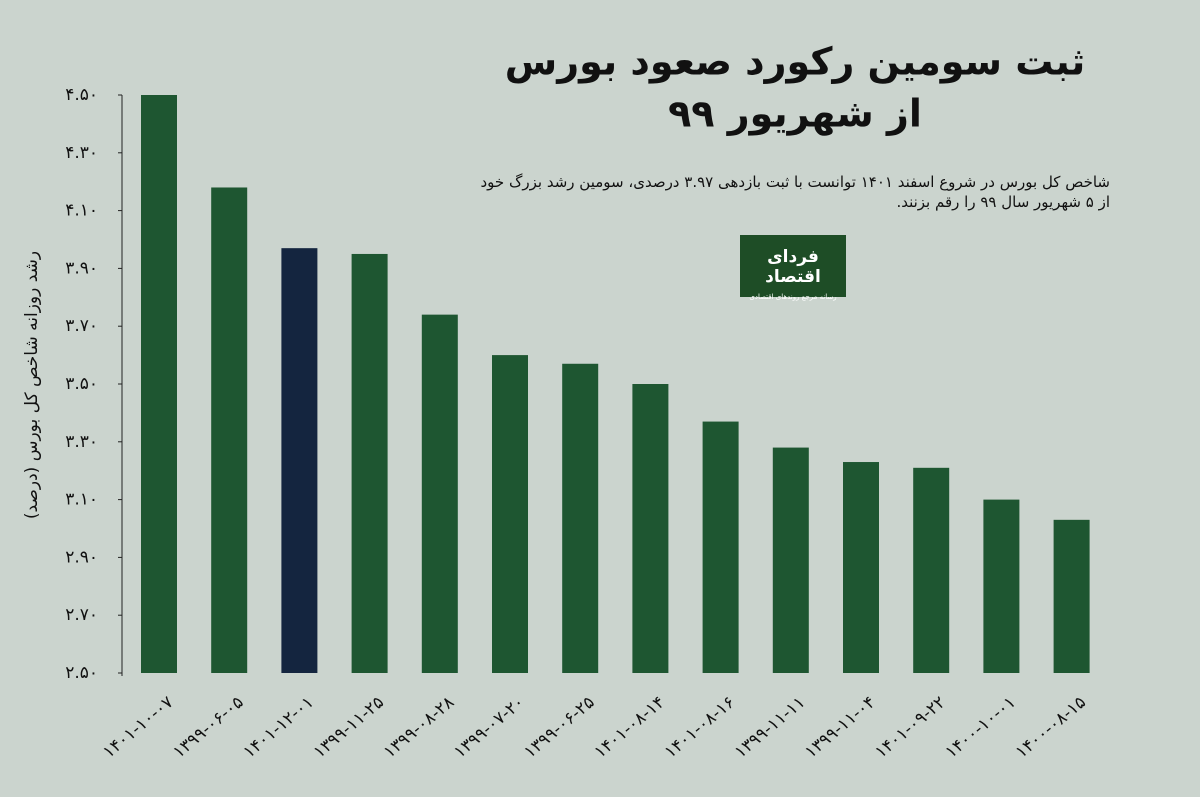 The height and width of the screenshot is (797, 1200). What do you see at coordinates (770, 727) in the screenshot?
I see `x-tick-label: ۱۳۹۹-۱۱-۱۱` at bounding box center [770, 727].